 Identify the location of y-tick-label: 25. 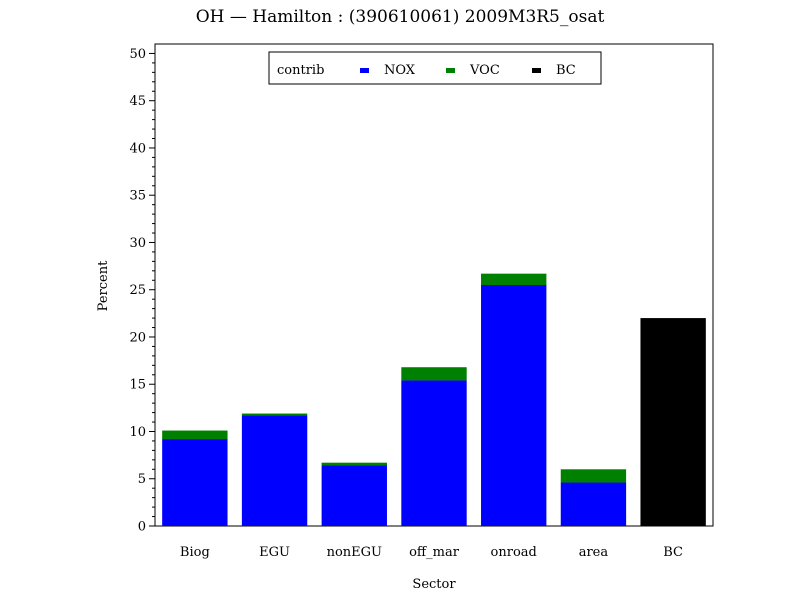
(137, 290).